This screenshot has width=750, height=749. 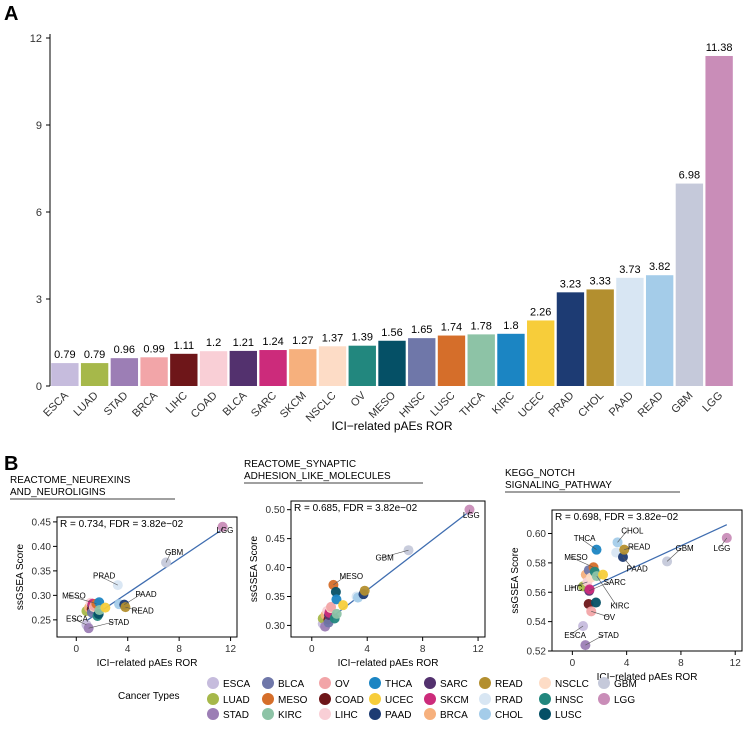 What do you see at coordinates (430, 714) in the screenshot?
I see `legend-swatch-brca` at bounding box center [430, 714].